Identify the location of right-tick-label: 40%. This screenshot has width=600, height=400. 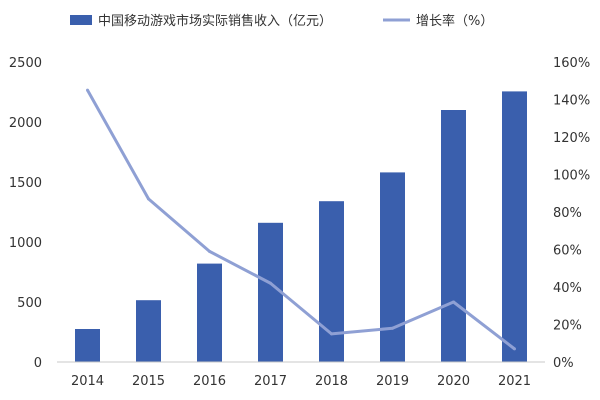
(567, 288).